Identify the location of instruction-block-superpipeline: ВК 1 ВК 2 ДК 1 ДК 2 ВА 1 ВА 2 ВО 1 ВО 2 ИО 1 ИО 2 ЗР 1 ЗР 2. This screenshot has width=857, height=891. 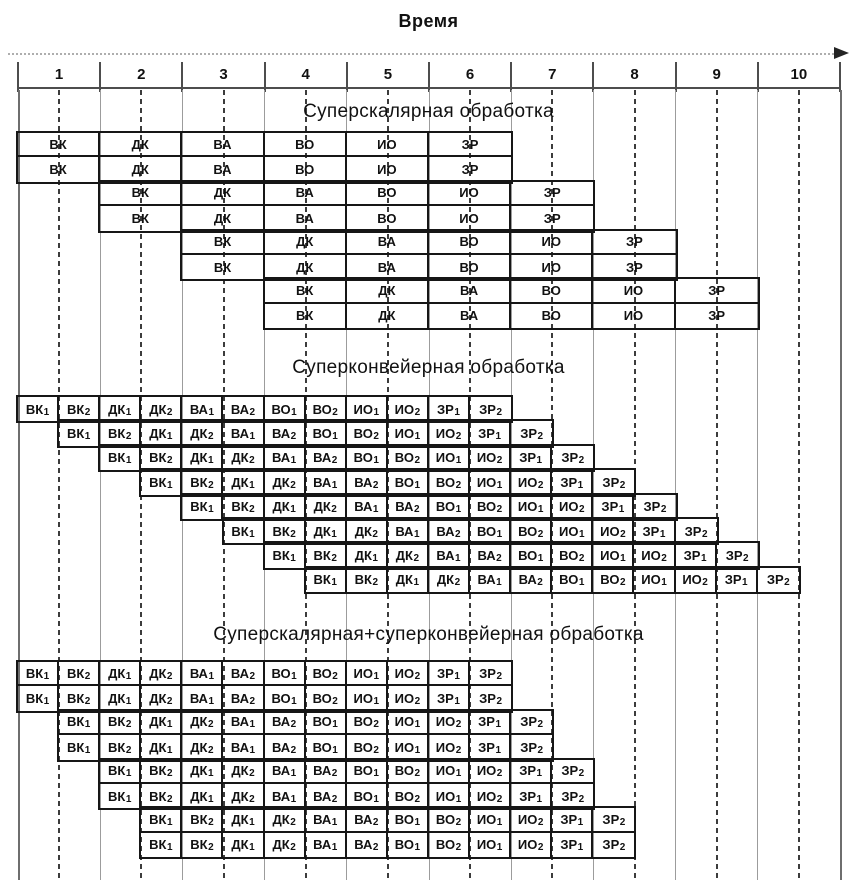
(265, 409).